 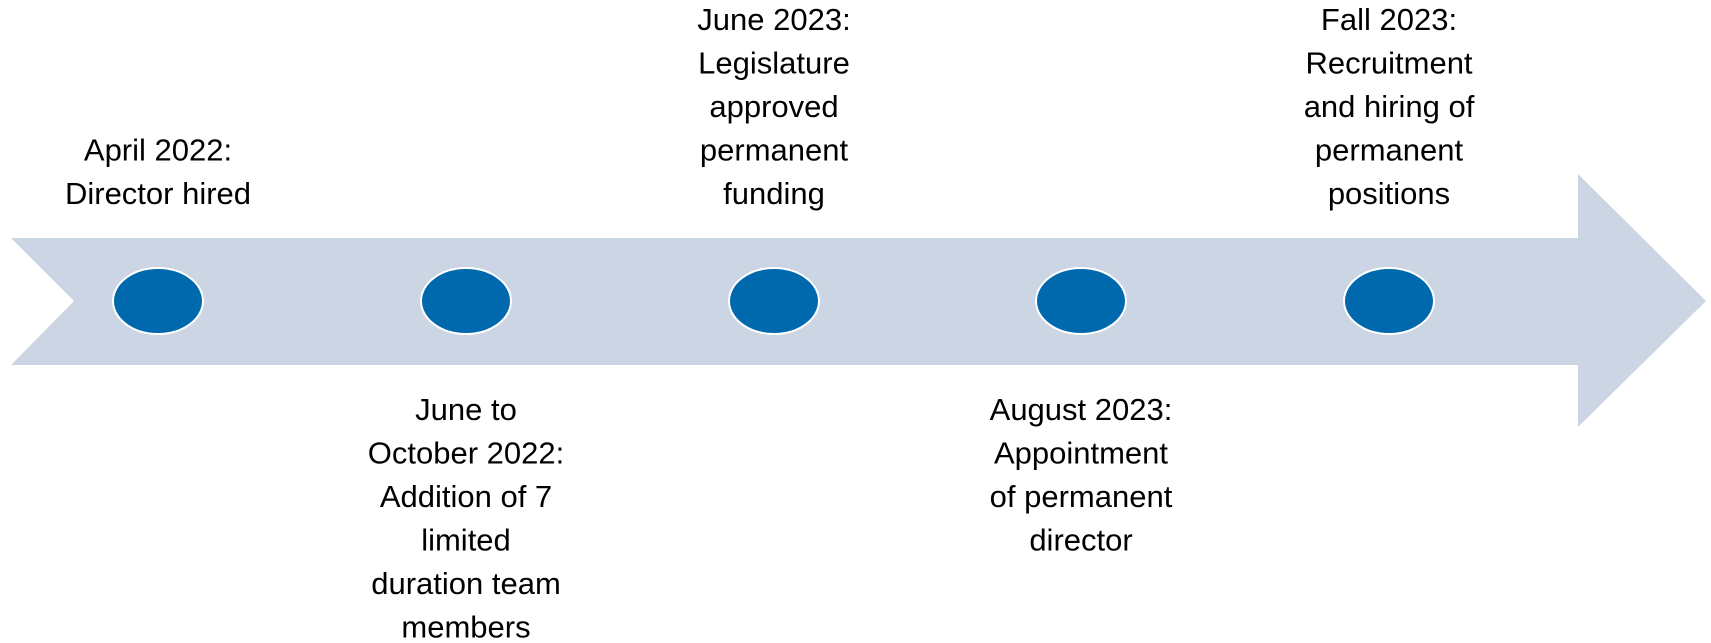 I want to click on event-label-line: June 2023:, so click(x=773, y=19).